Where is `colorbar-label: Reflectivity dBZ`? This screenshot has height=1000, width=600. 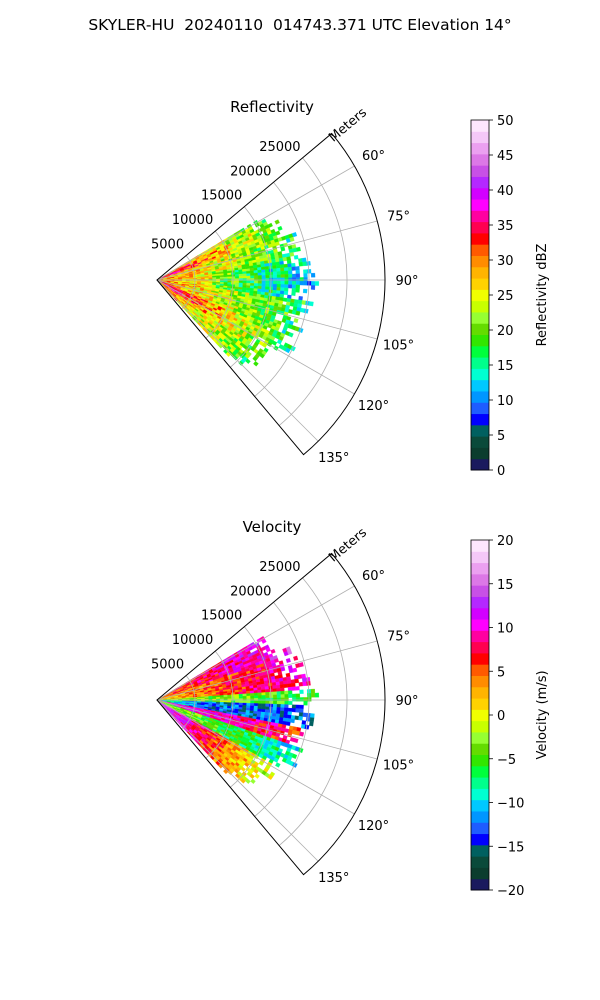 colorbar-label: Reflectivity dBZ is located at coordinates (542, 295).